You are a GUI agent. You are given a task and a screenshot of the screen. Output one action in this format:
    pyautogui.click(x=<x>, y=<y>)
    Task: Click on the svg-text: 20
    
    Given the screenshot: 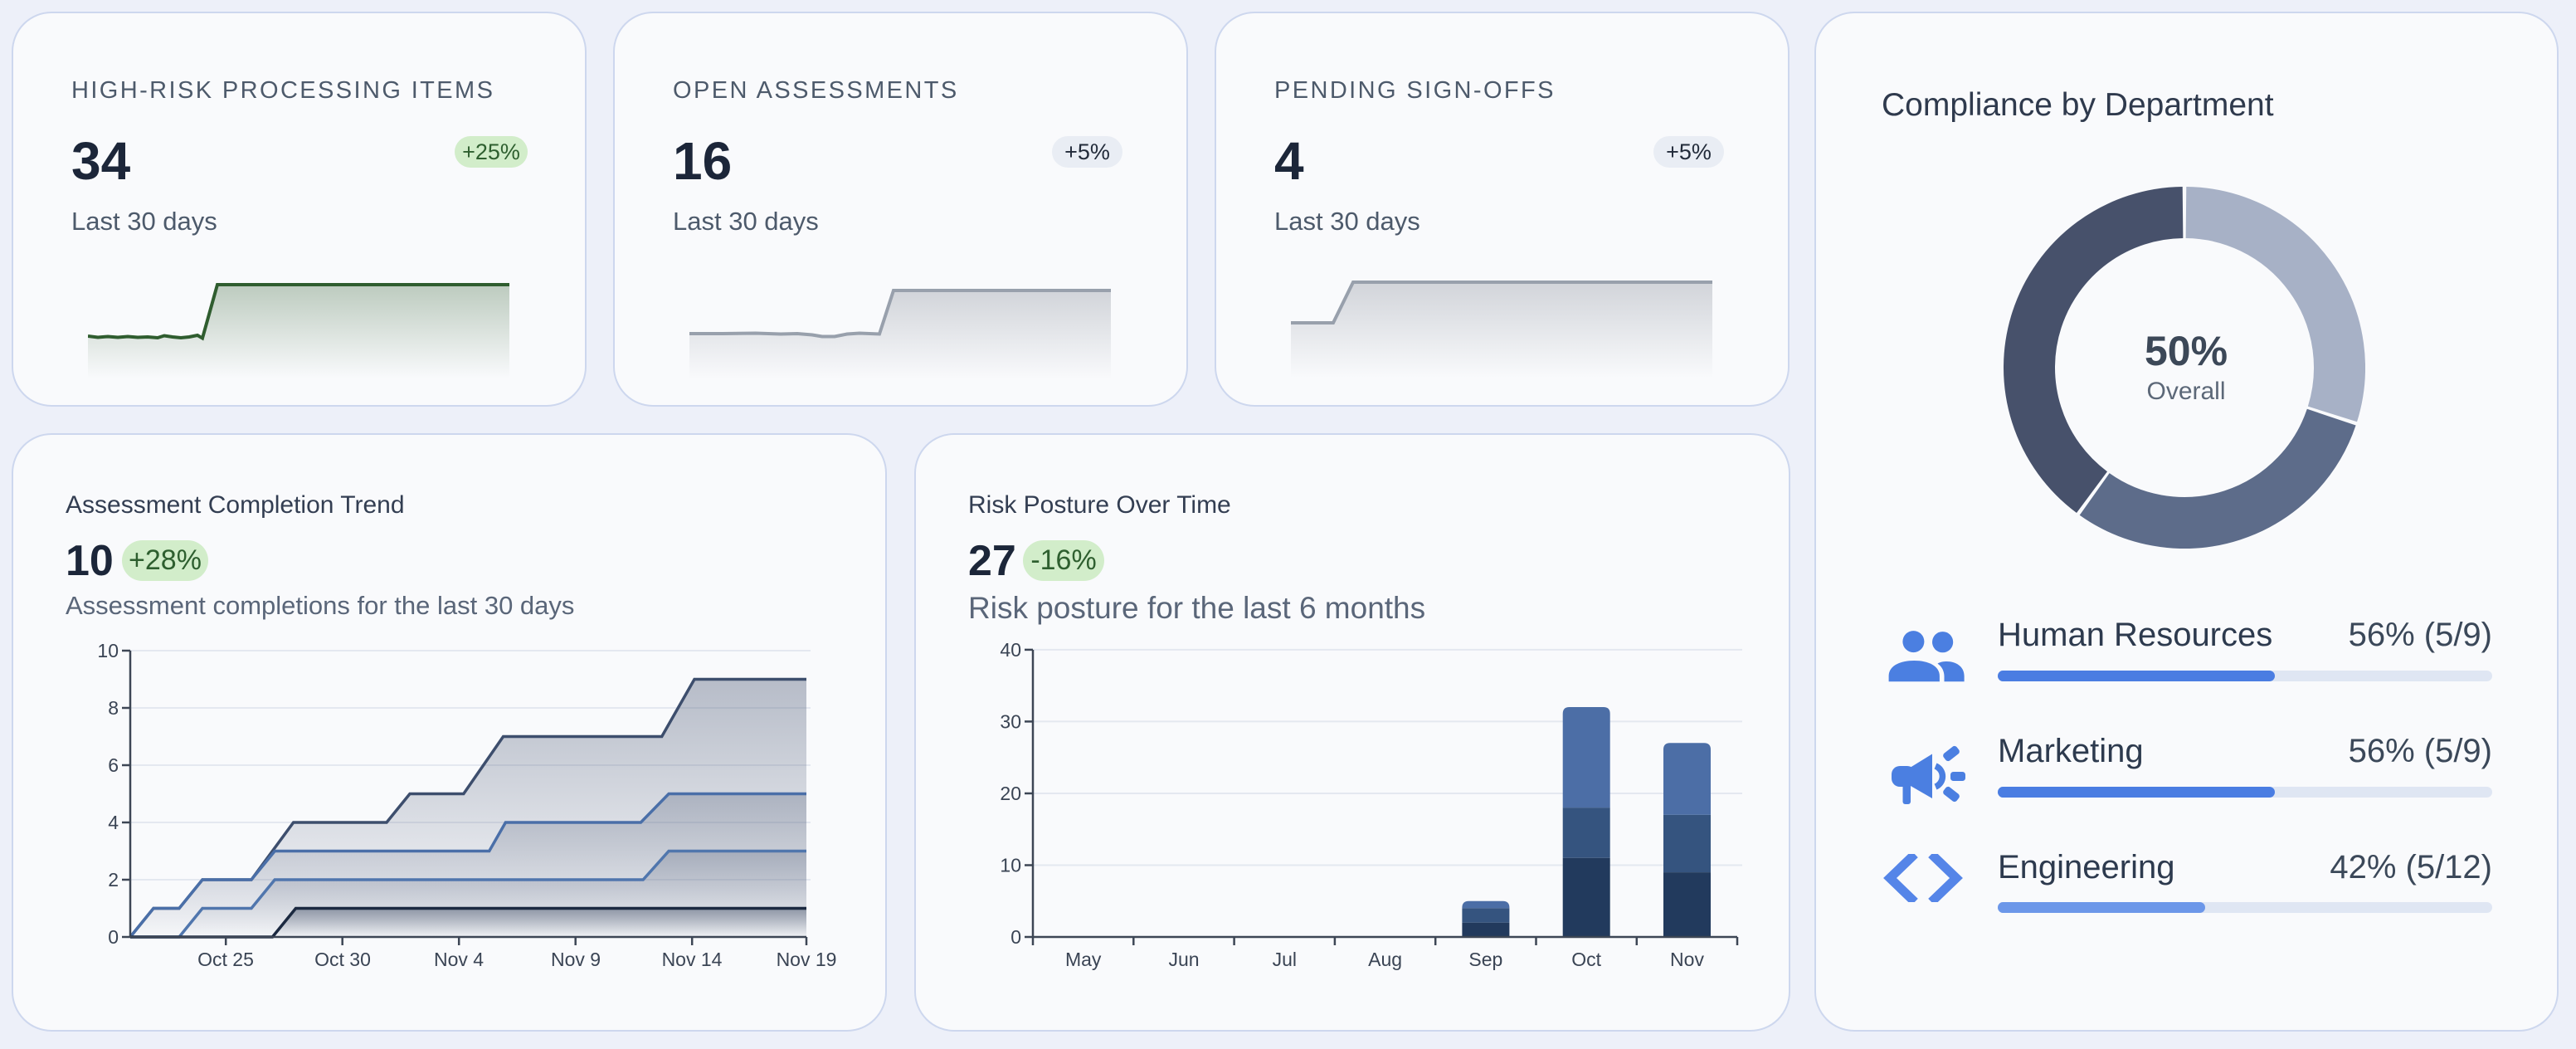 What is the action you would take?
    pyautogui.click(x=1010, y=793)
    